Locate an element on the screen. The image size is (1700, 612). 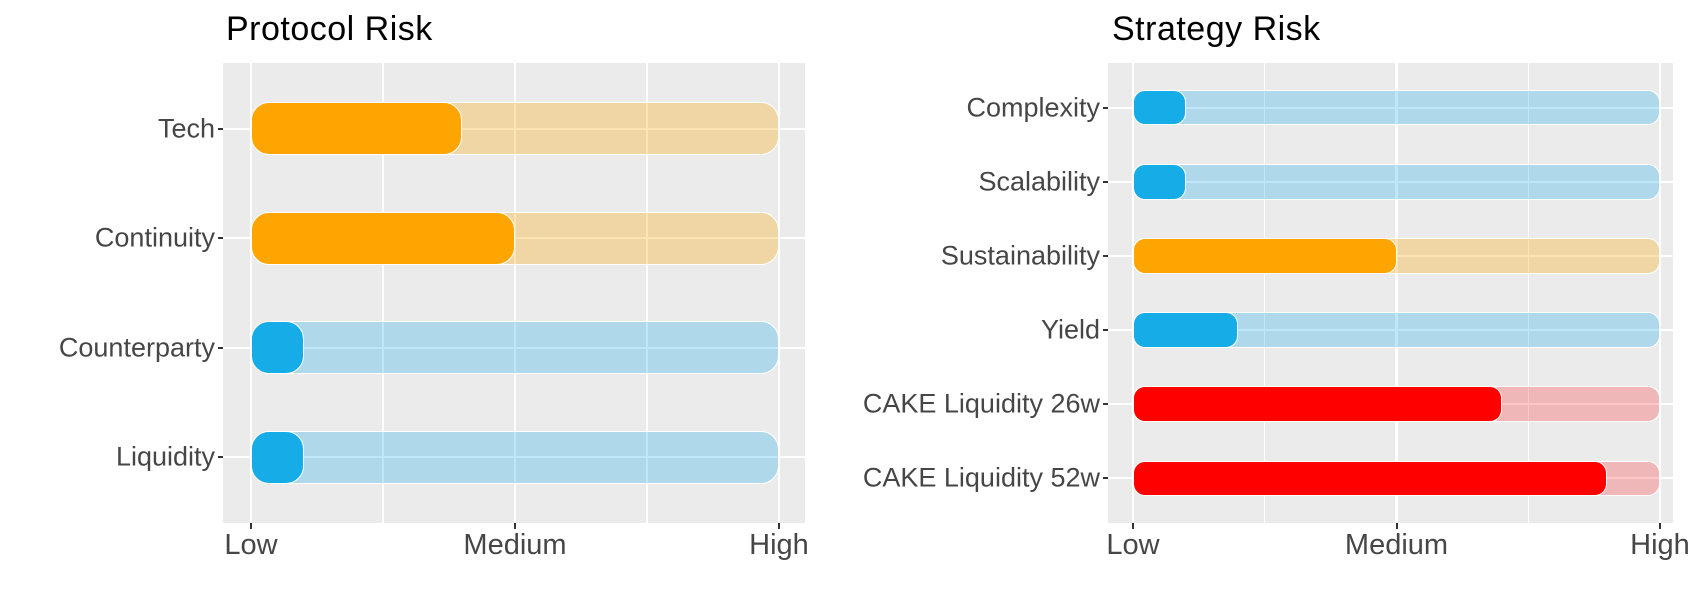
y-axis-label: Continuity is located at coordinates (154, 237).